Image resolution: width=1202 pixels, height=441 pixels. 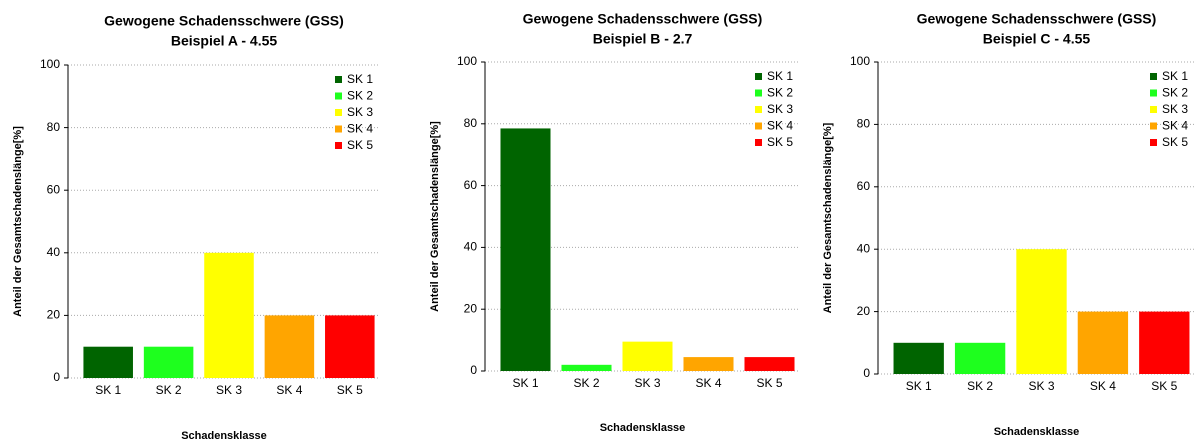 What do you see at coordinates (224, 41) in the screenshot?
I see `chart-subtitle: Beispiel A - 4.55` at bounding box center [224, 41].